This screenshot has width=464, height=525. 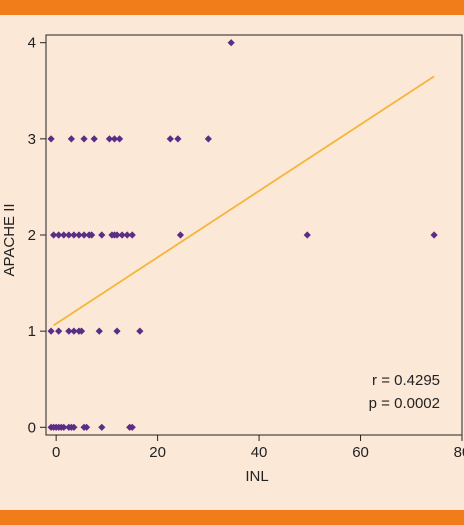 I want to click on y-tick-label: 2, so click(x=32, y=235).